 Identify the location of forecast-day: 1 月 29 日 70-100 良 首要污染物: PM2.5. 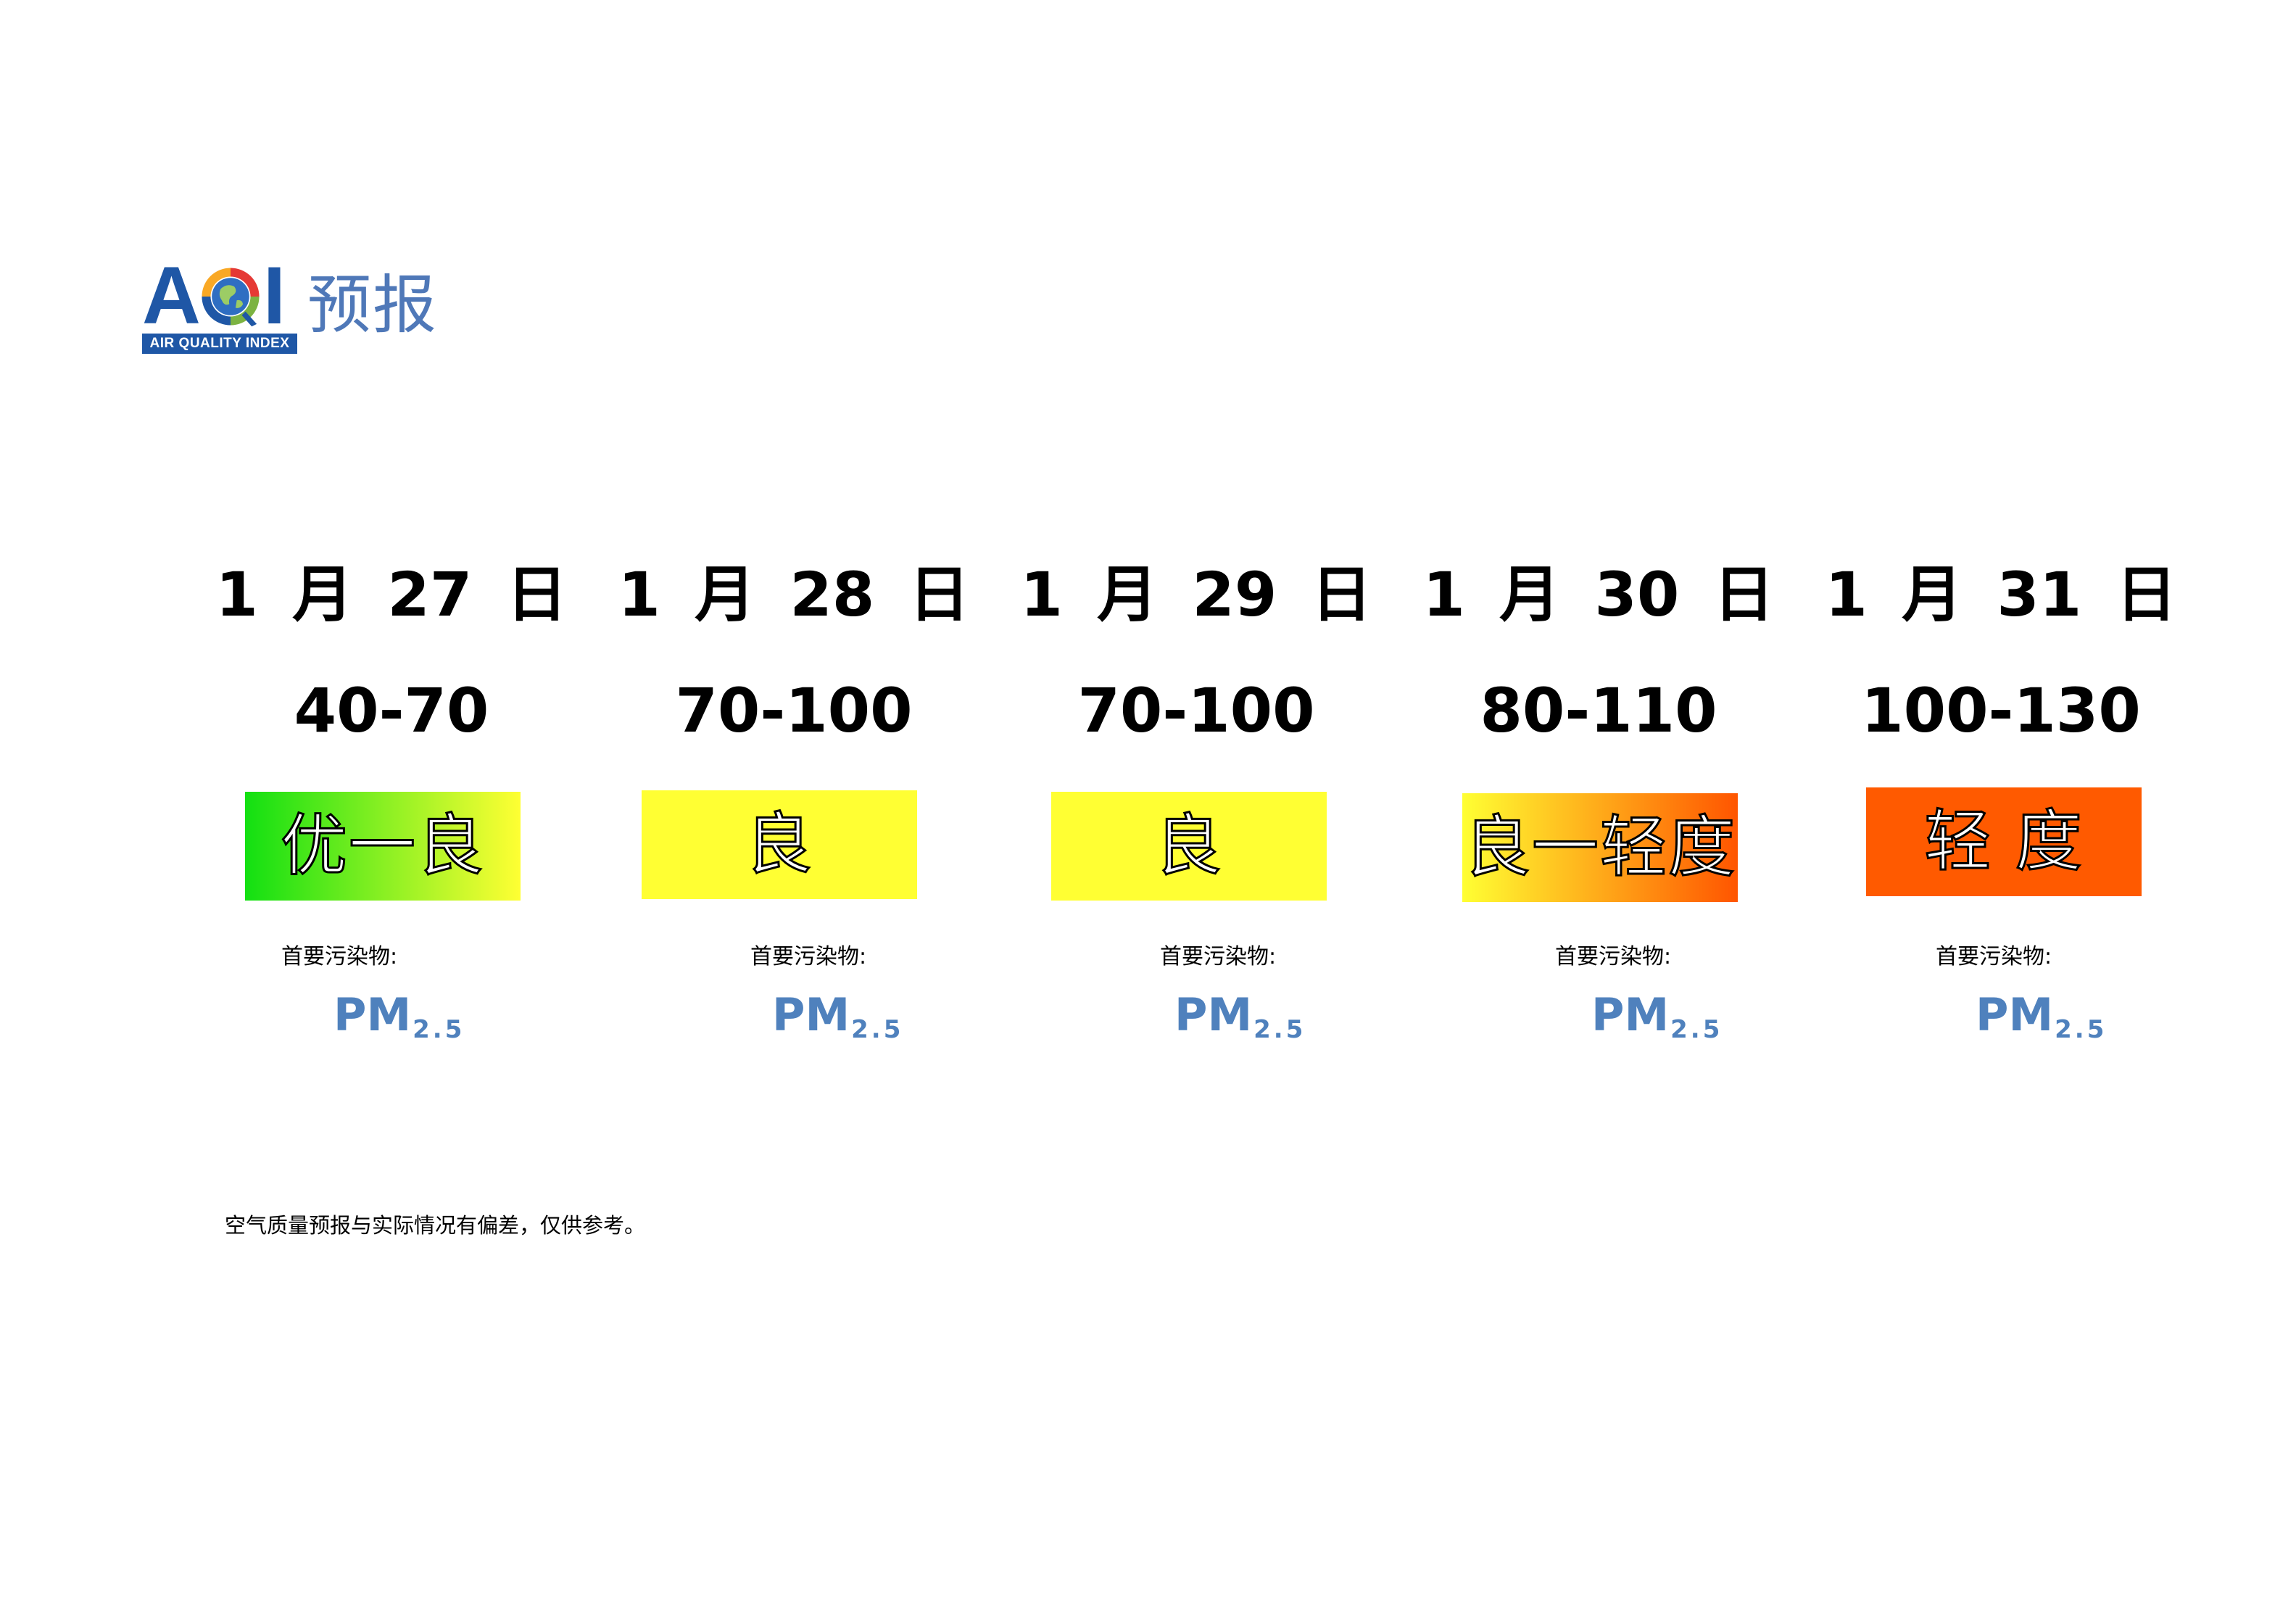
(1196, 805).